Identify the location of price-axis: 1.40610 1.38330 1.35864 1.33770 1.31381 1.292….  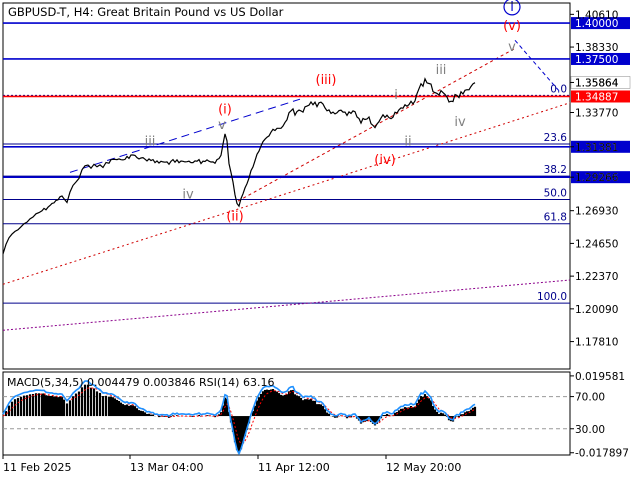
(594, 179).